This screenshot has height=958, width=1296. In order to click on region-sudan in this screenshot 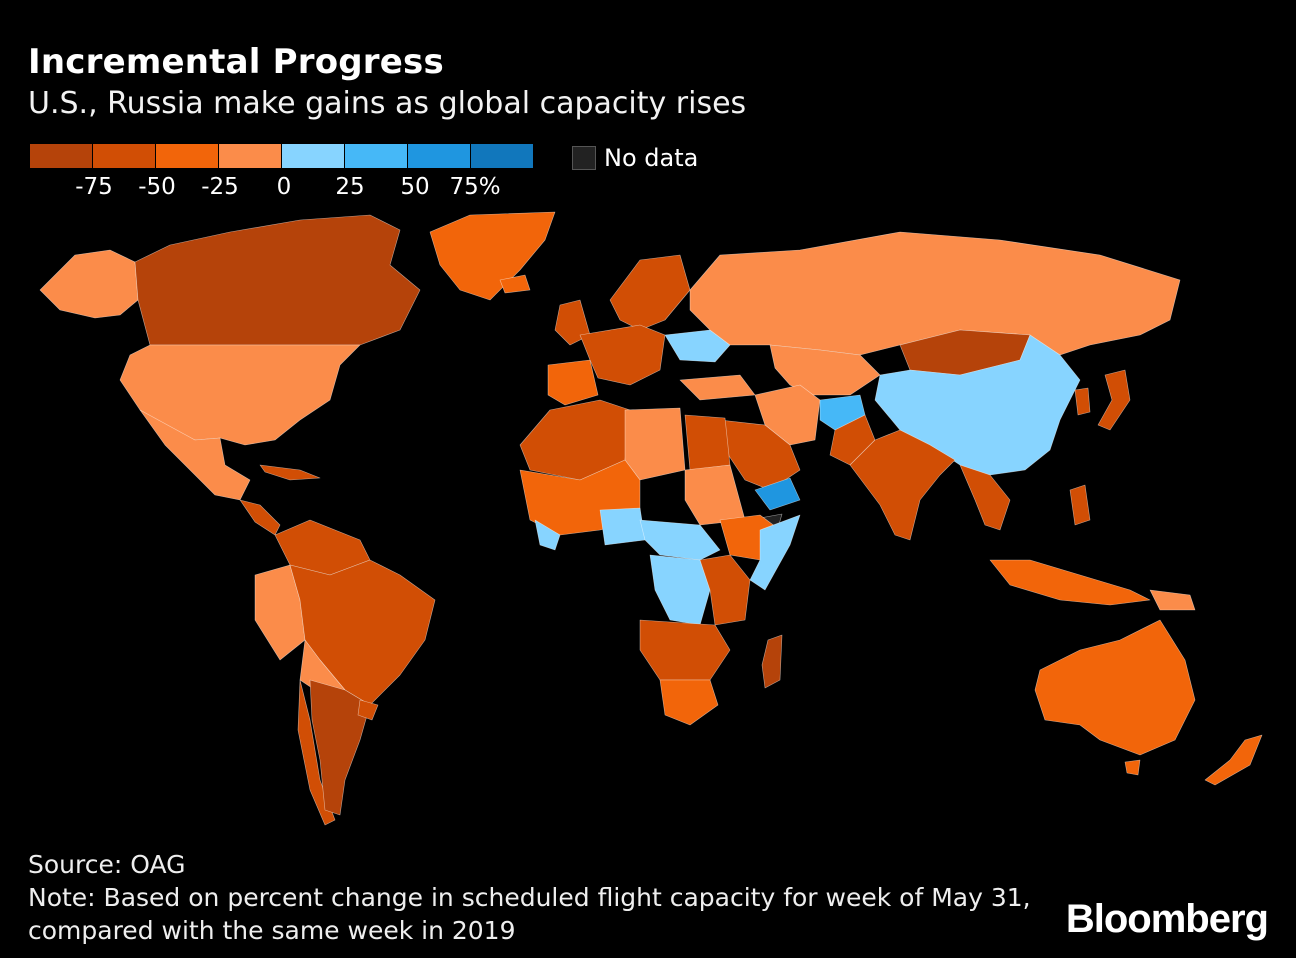, I will do `click(715, 495)`.